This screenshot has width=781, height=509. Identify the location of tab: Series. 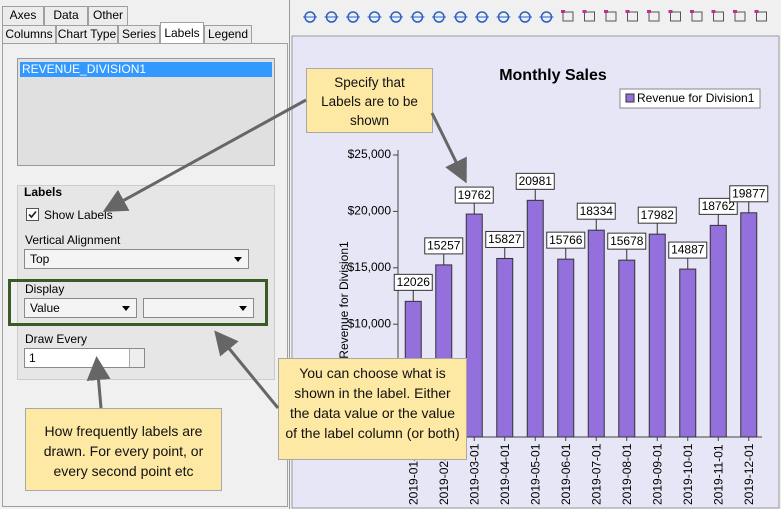
(139, 34).